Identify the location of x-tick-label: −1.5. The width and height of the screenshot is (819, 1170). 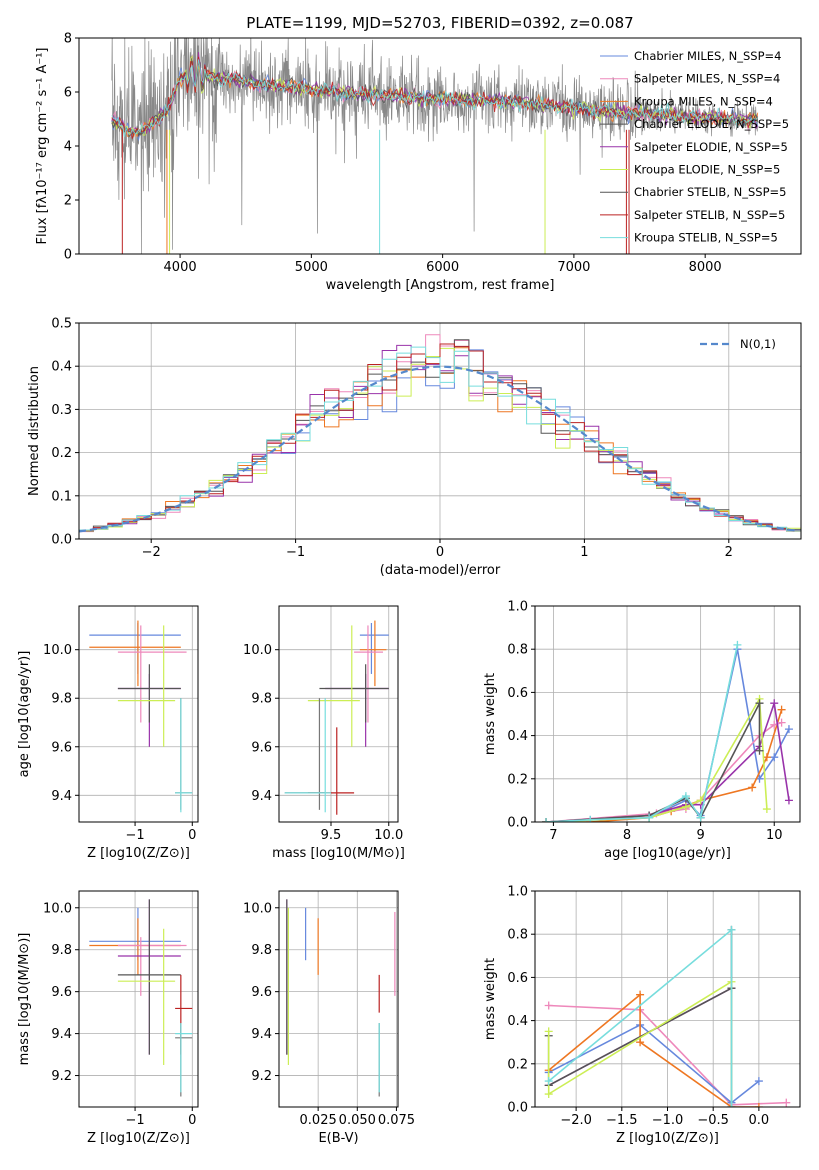
(622, 1120).